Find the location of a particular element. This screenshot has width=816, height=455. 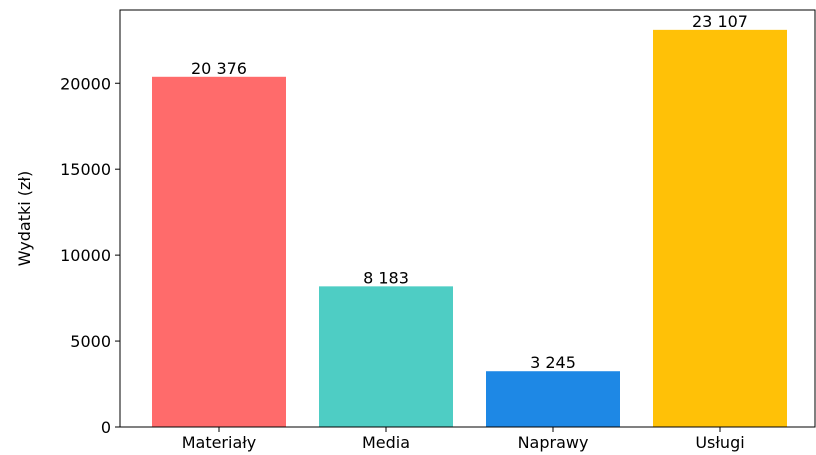

bar-value-label-0: 20 376 is located at coordinates (219, 68).